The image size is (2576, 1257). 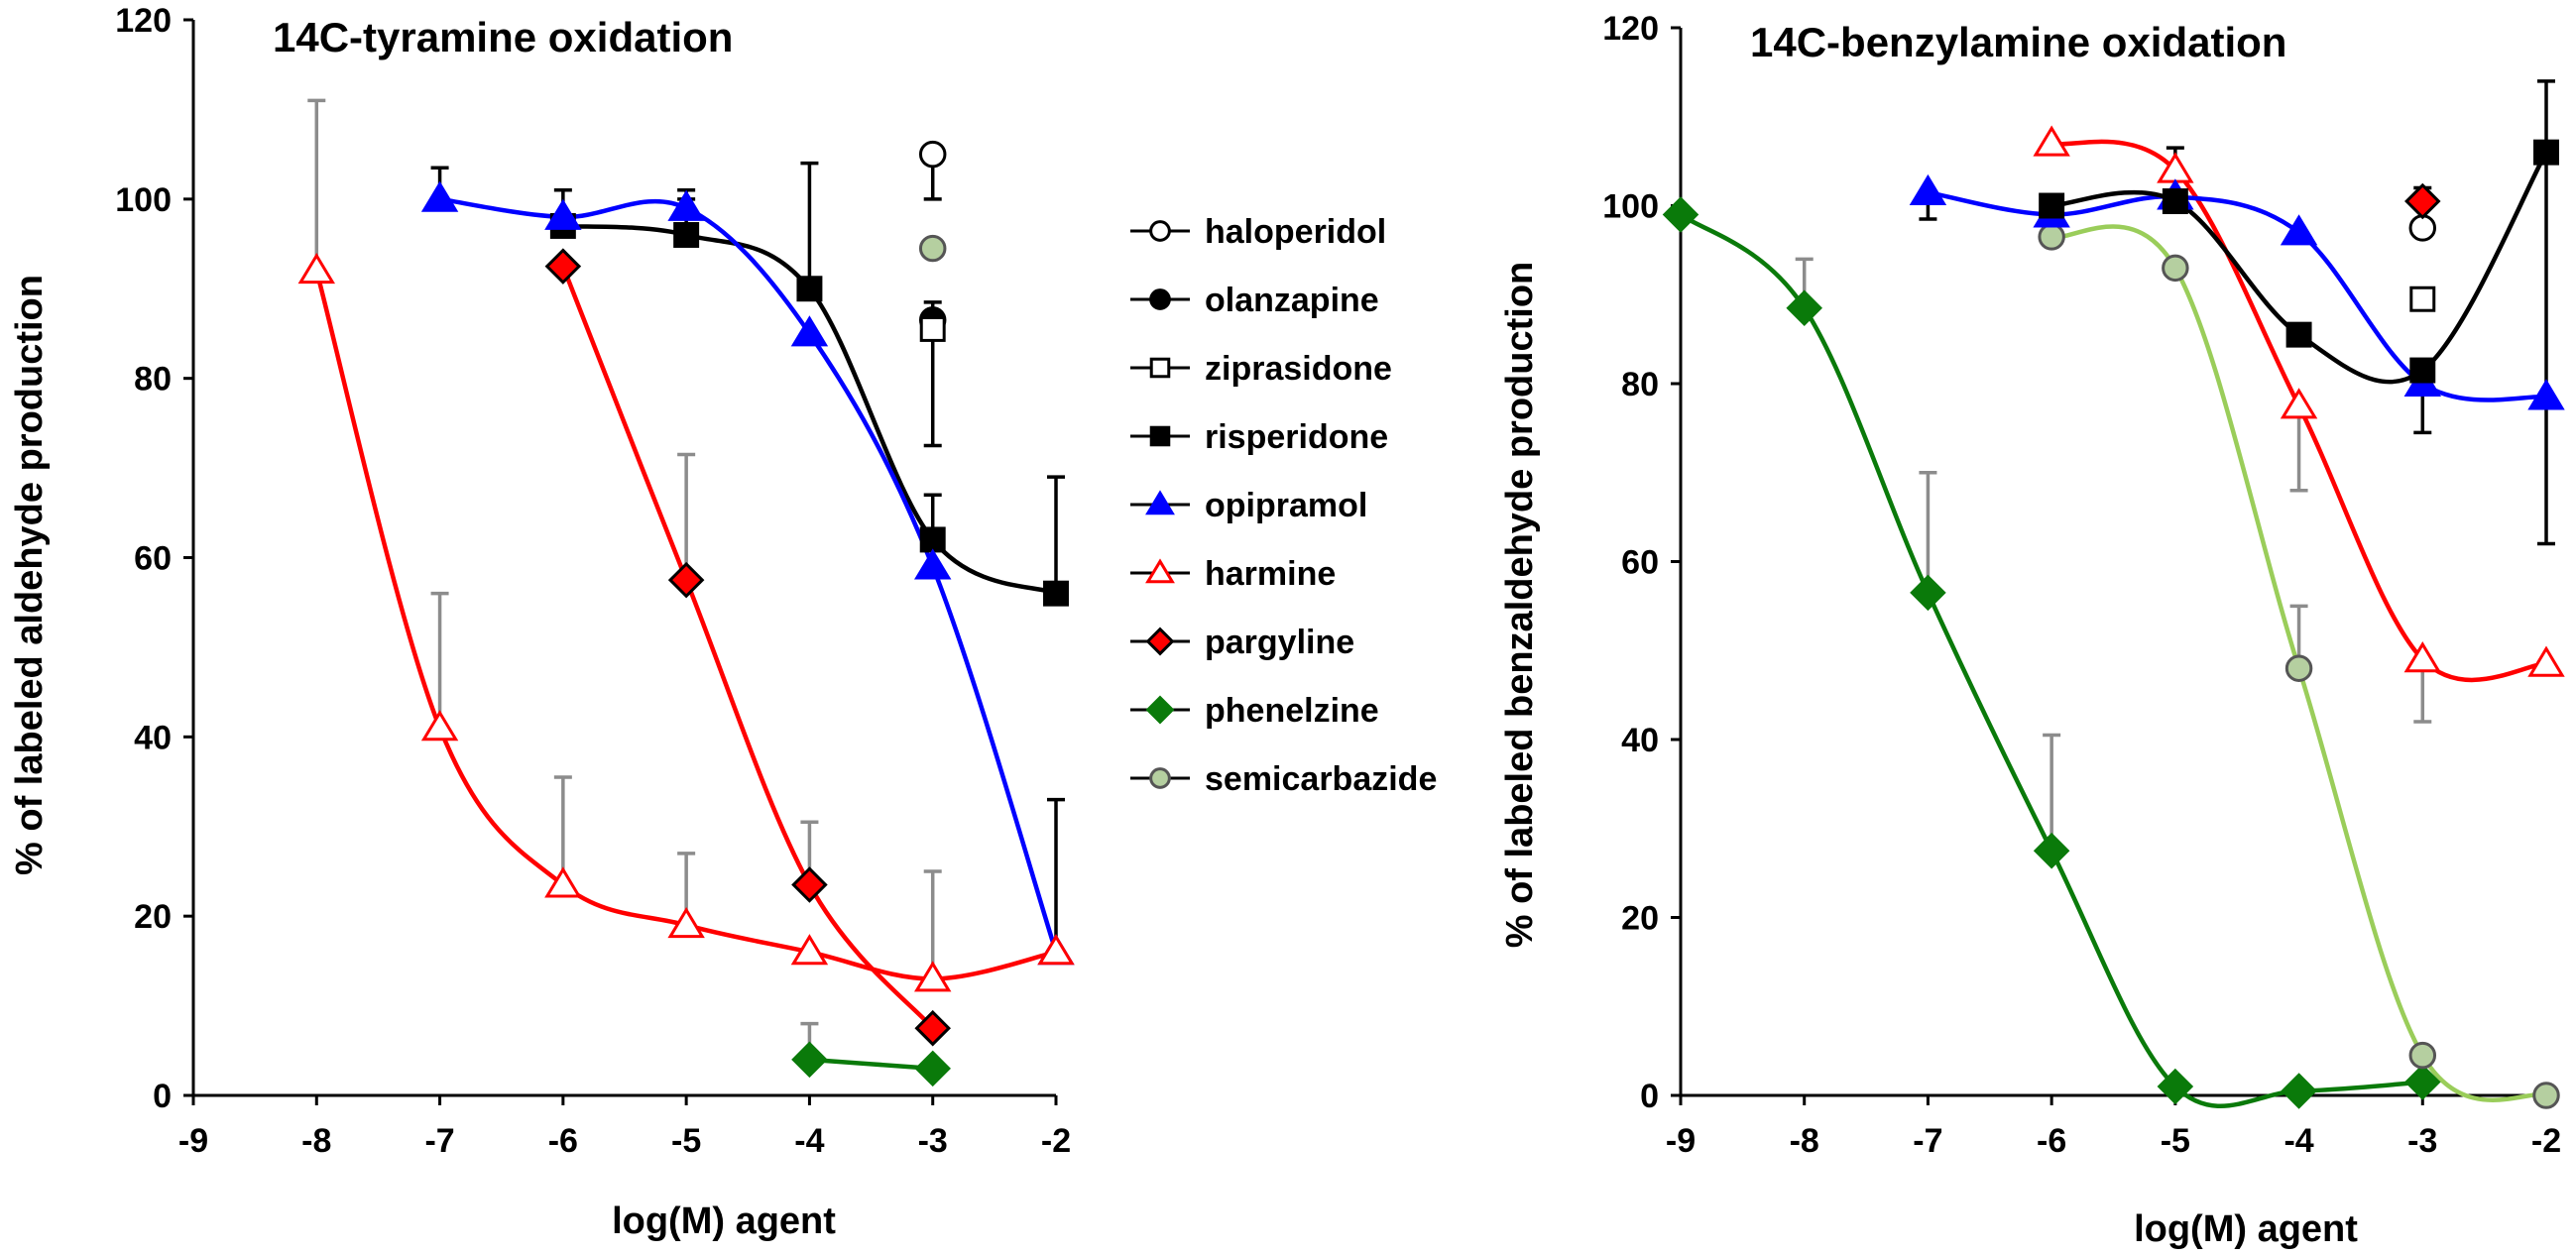 I want to click on haloperidol-point, so click(x=933, y=154).